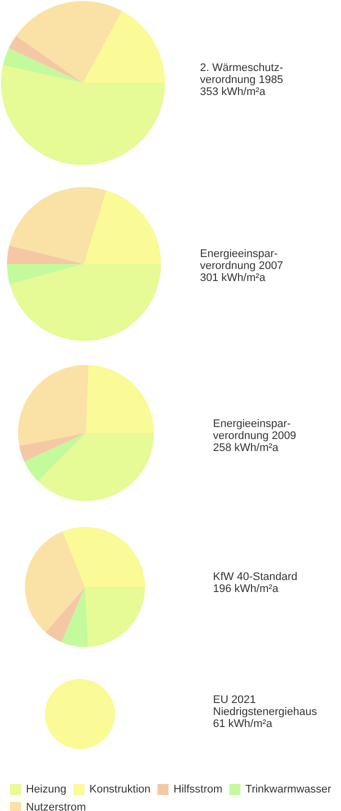 The width and height of the screenshot is (341, 811). I want to click on legend-label: Konstruktion, so click(120, 790).